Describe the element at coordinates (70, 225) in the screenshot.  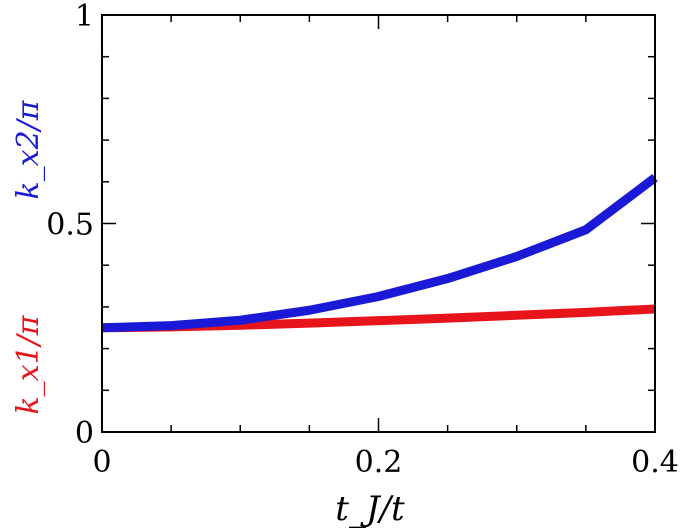
I see `y-tick-label: 0.5` at that location.